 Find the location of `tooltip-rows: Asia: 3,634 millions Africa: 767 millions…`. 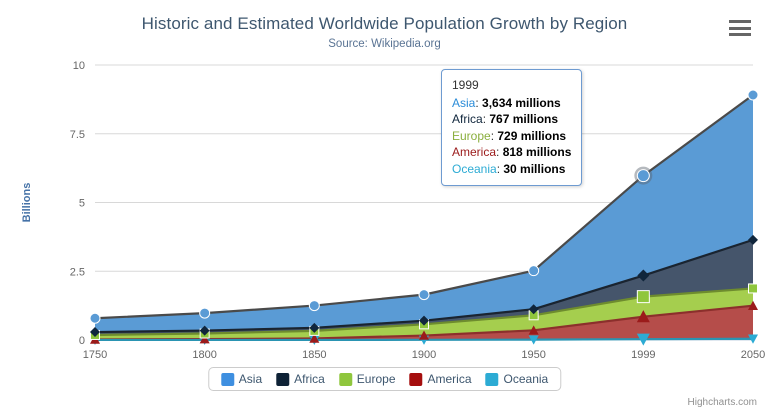

tooltip-rows: Asia: 3,634 millions Africa: 767 millions… is located at coordinates (511, 136).